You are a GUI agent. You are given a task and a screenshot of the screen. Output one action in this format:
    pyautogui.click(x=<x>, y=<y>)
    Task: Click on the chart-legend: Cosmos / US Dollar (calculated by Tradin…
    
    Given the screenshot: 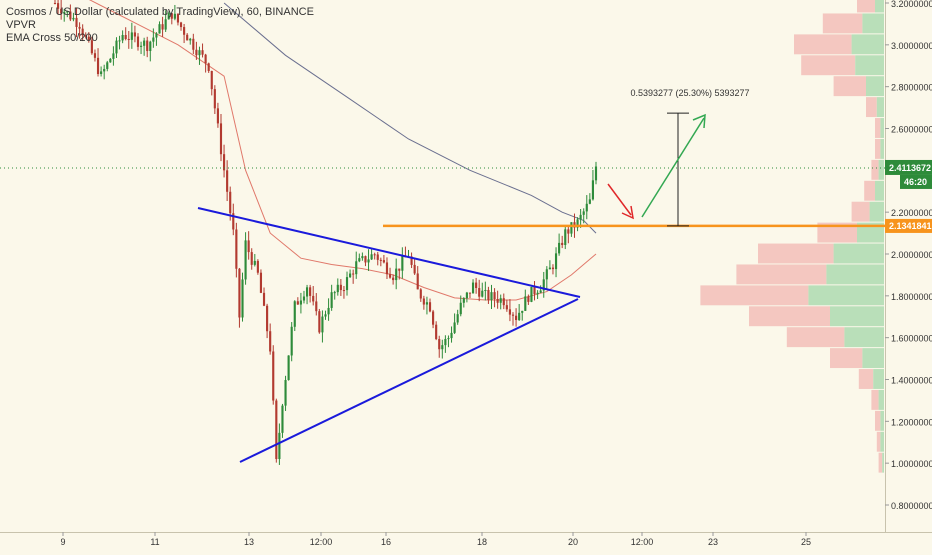 What is the action you would take?
    pyautogui.click(x=160, y=25)
    